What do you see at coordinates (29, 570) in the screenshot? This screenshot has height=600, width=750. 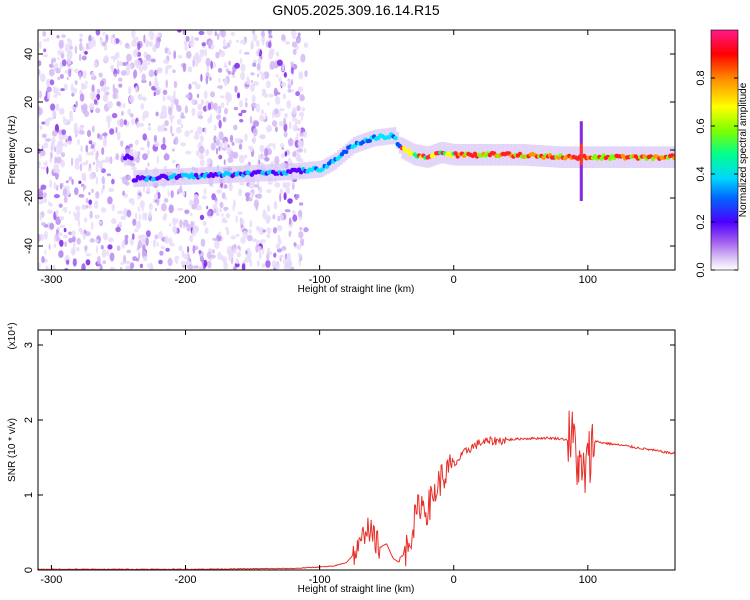 I see `bottom-y-tick-label: 0` at bounding box center [29, 570].